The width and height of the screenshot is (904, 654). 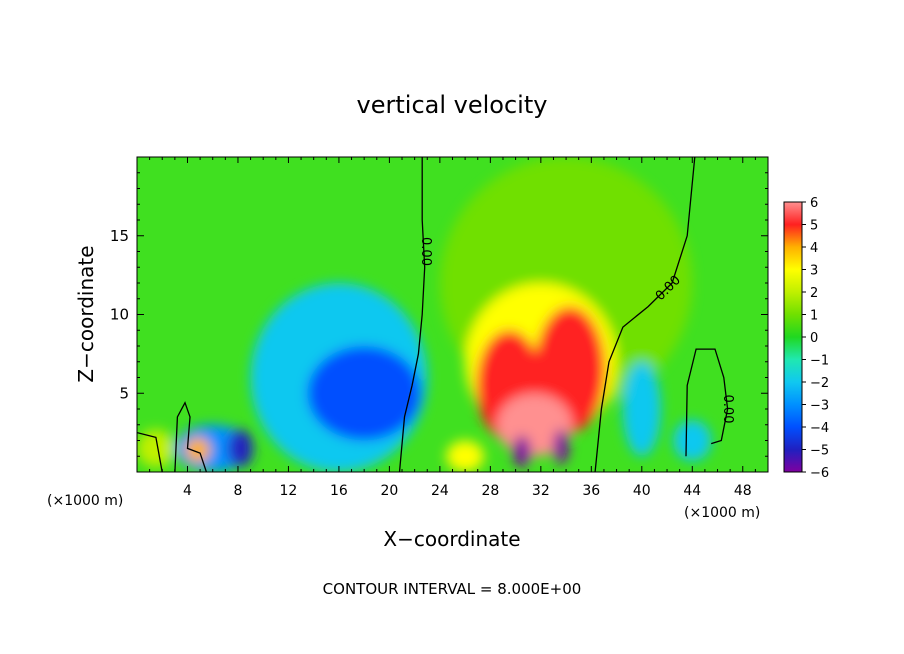 What do you see at coordinates (641, 409) in the screenshot?
I see `downdraft-east` at bounding box center [641, 409].